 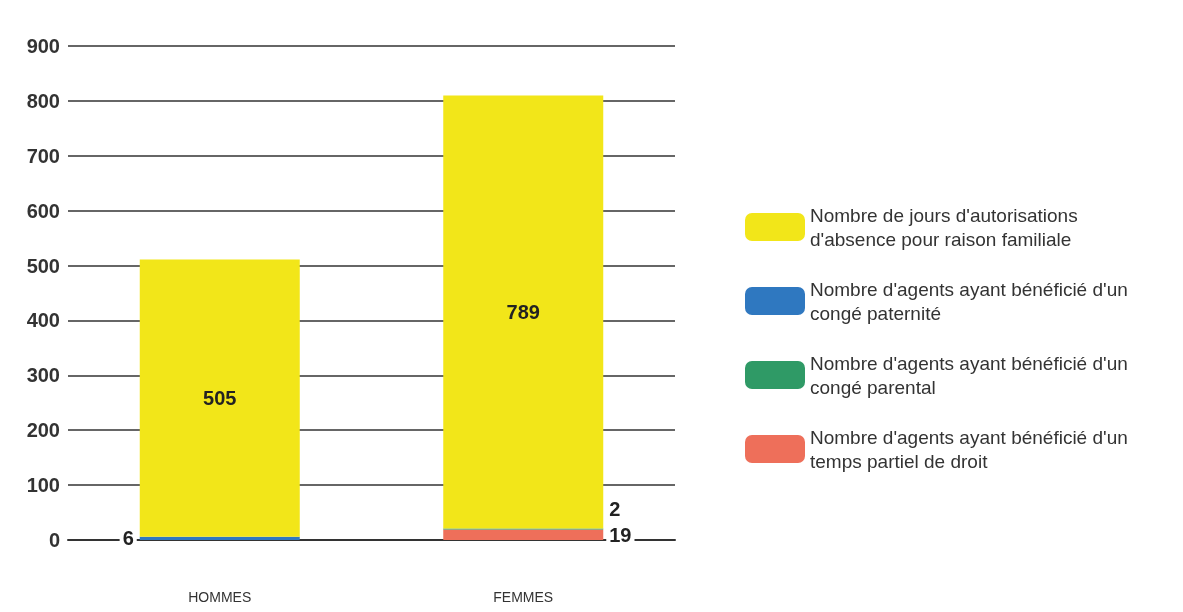 What do you see at coordinates (615, 509) in the screenshot?
I see `data-label: 2` at bounding box center [615, 509].